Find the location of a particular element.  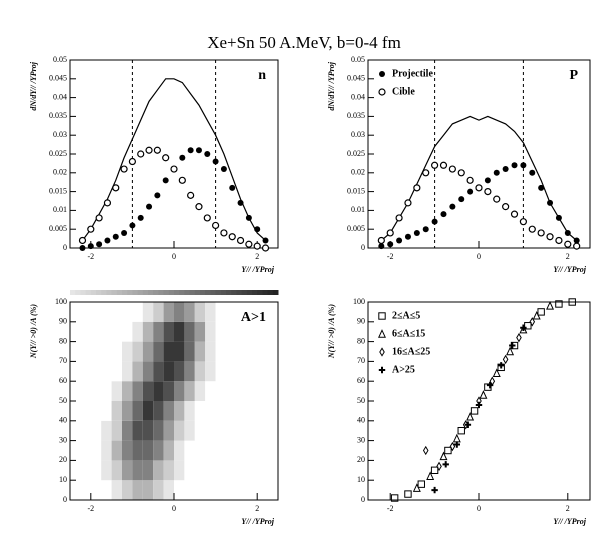

y-axis-label: N(Y// >0) /A (%) is located at coordinates (33, 331).